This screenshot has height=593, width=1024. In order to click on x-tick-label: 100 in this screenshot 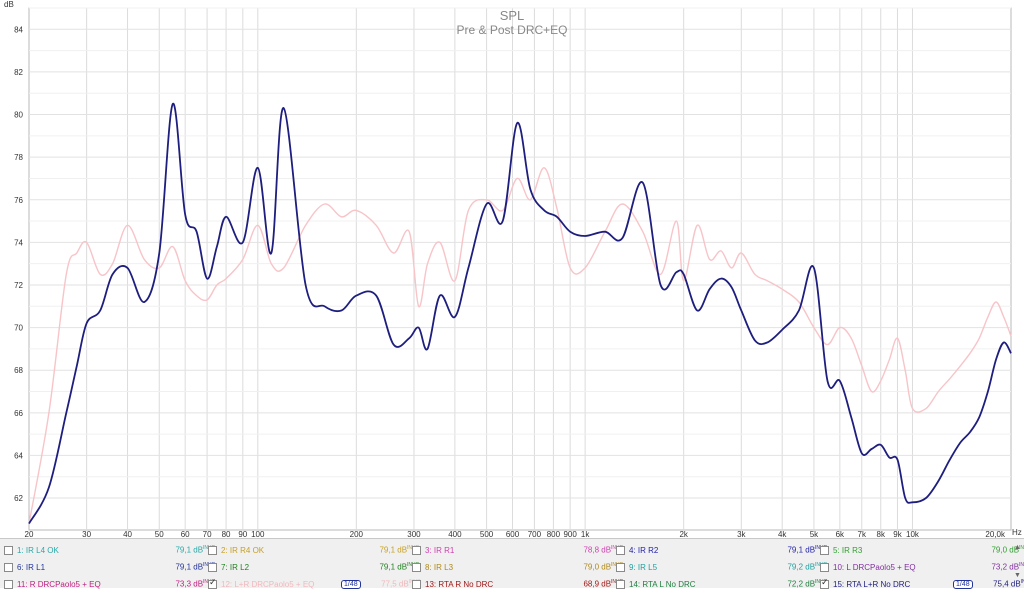, I will do `click(258, 534)`.